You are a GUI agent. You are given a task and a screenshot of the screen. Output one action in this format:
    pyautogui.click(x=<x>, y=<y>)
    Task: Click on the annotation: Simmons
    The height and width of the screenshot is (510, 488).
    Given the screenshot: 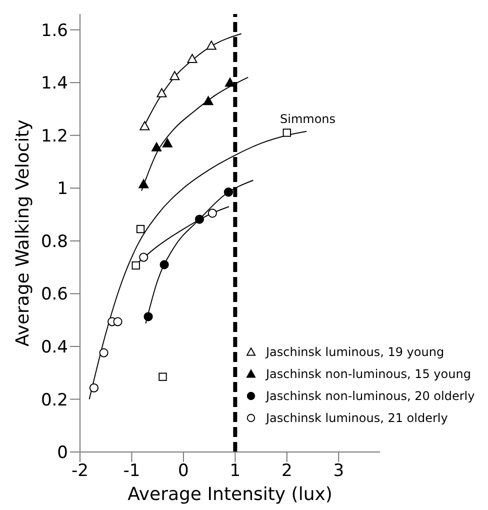 What is the action you would take?
    pyautogui.click(x=308, y=119)
    